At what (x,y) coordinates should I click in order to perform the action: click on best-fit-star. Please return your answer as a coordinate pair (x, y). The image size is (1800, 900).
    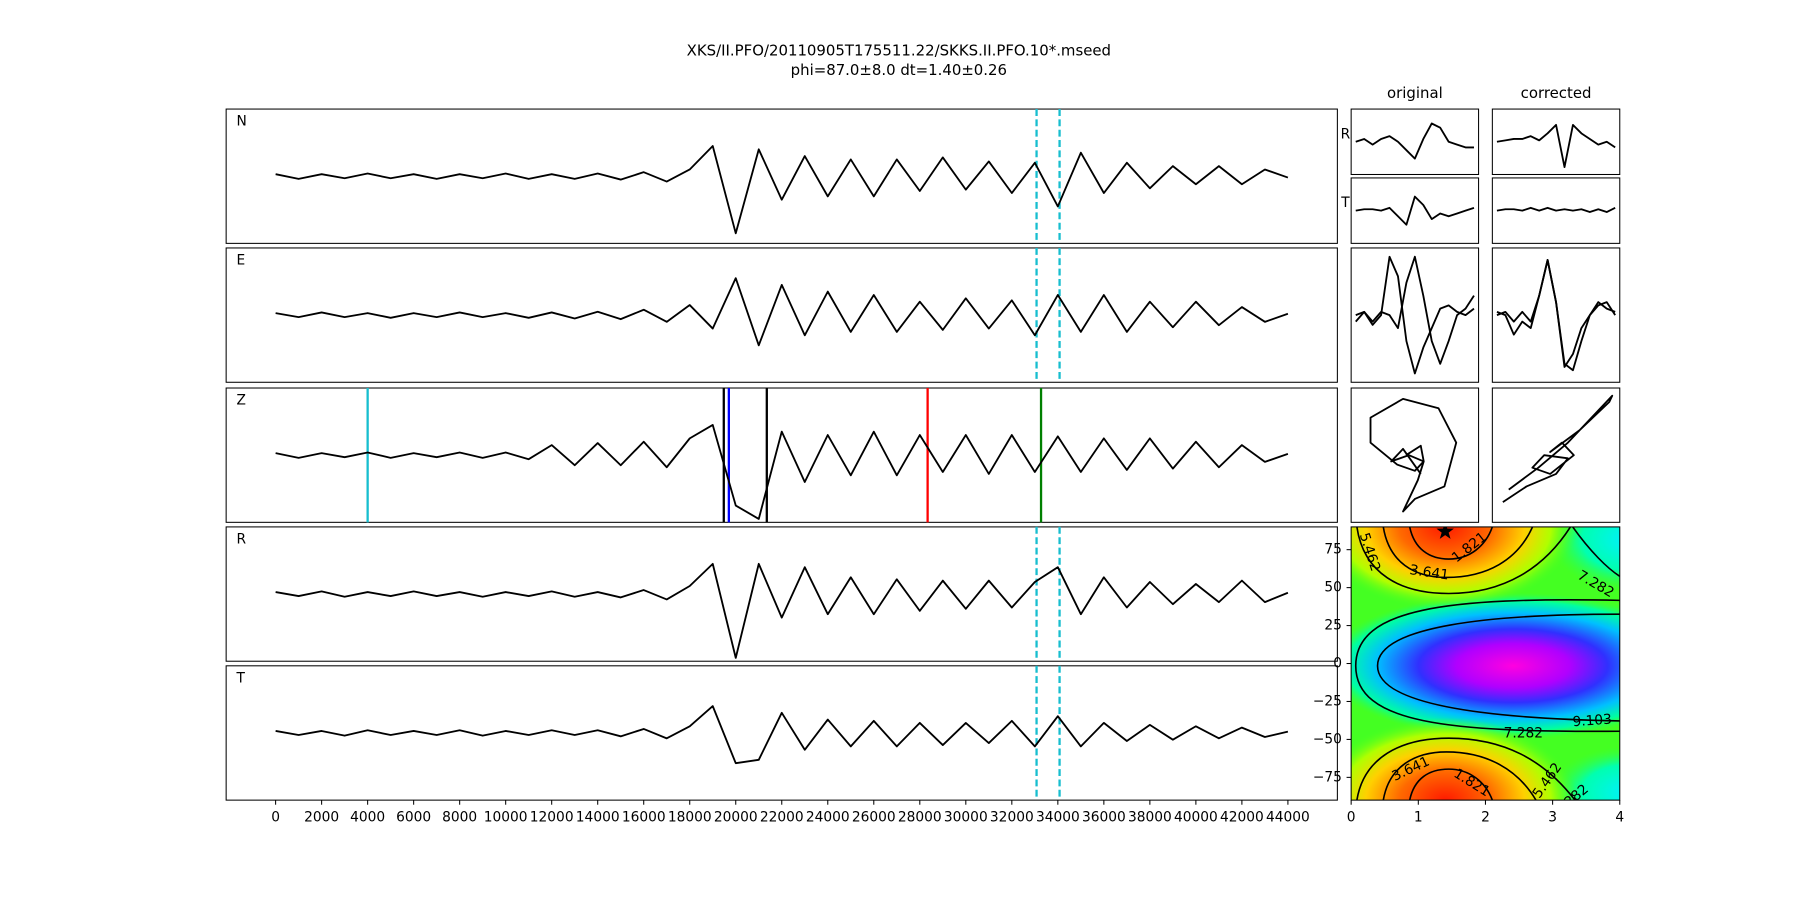
    Looking at the image, I should click on (1445, 532).